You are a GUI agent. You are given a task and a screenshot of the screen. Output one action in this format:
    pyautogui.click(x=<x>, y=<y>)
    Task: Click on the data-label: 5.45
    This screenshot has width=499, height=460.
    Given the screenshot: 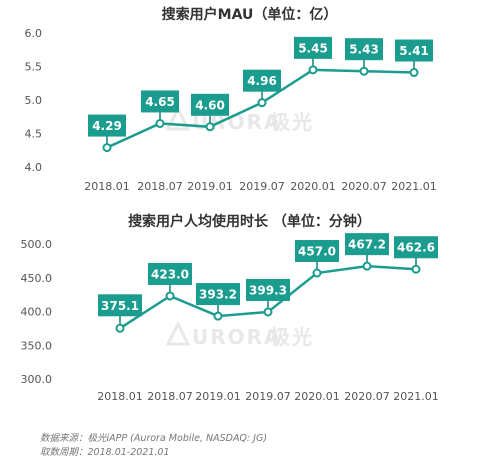 What is the action you would take?
    pyautogui.click(x=313, y=48)
    